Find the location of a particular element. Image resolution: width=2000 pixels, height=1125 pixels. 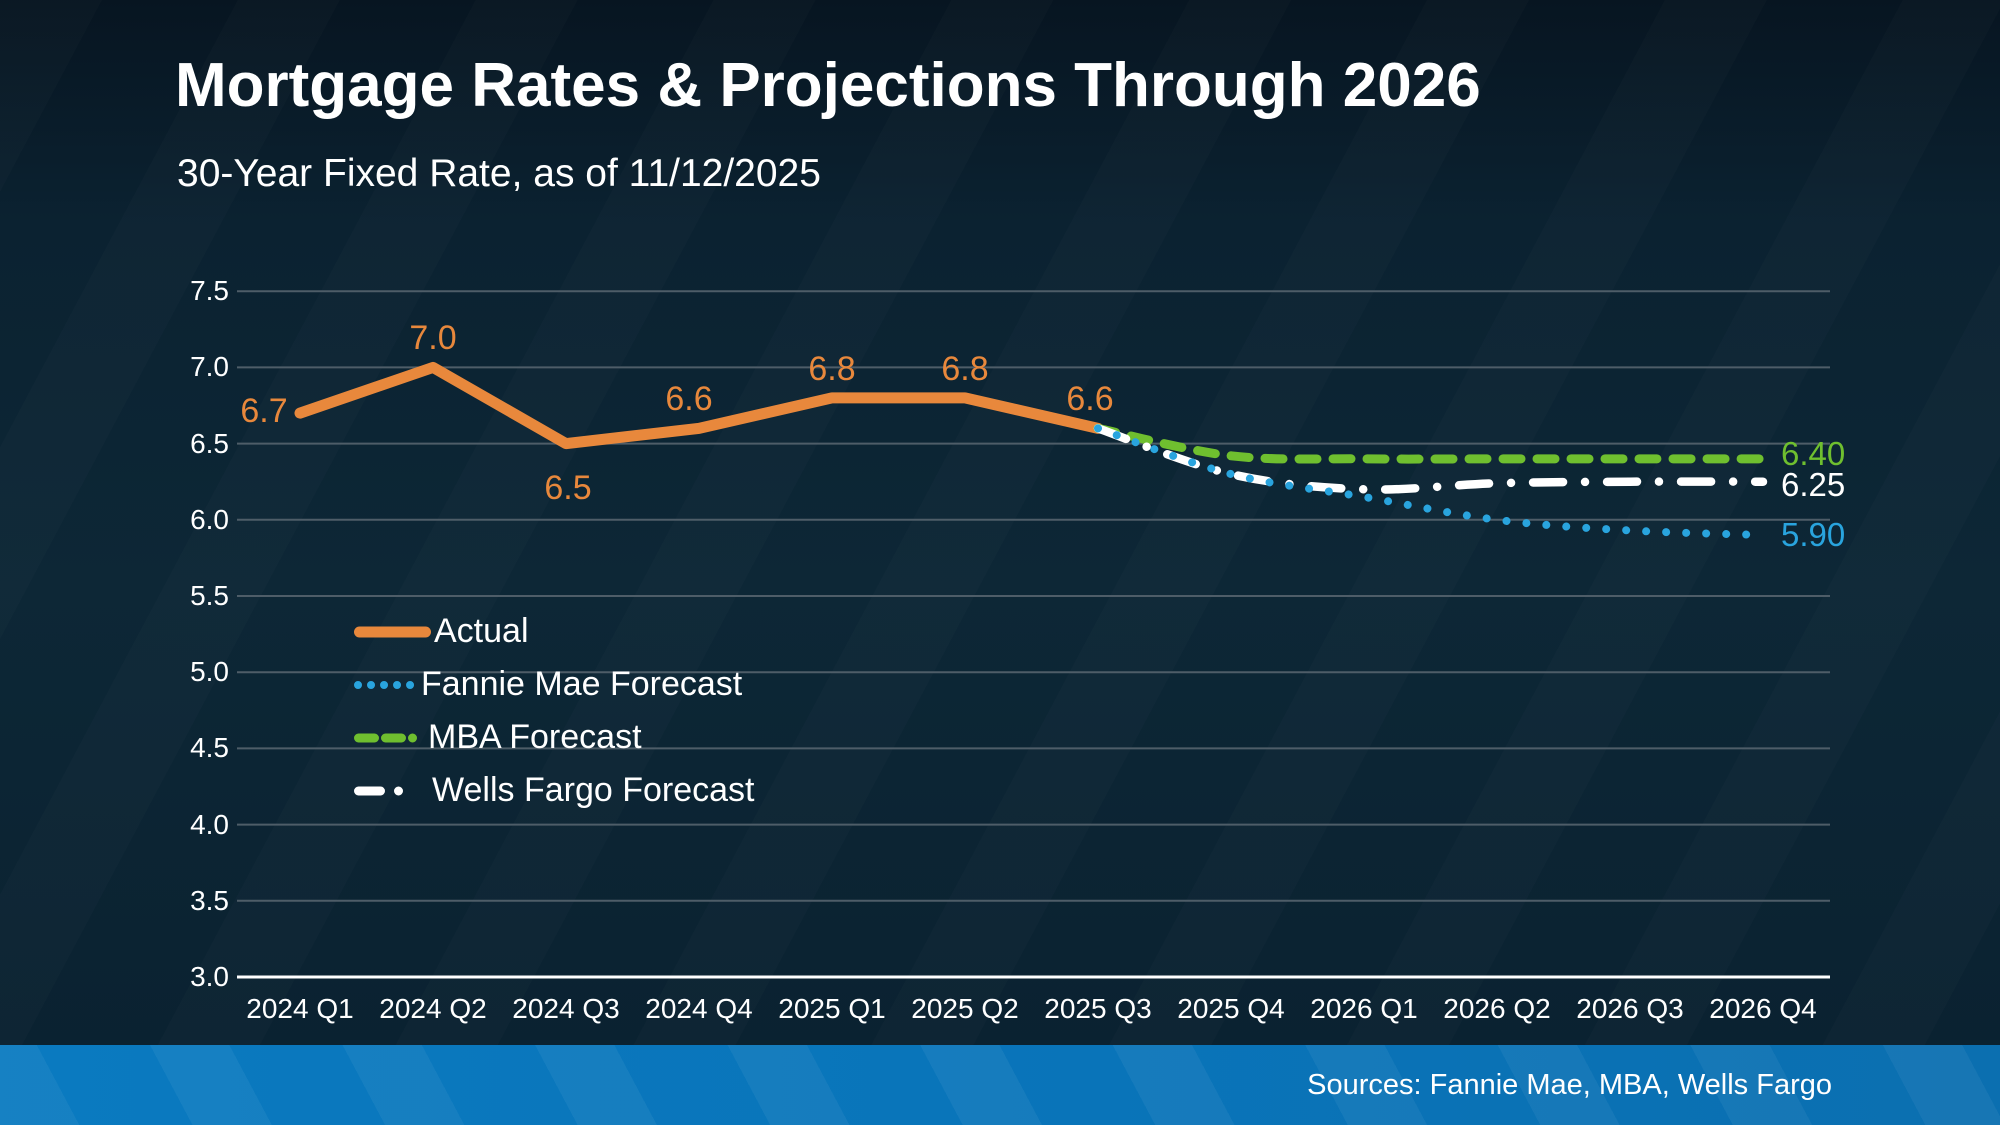

legend-label: Actual is located at coordinates (481, 631).